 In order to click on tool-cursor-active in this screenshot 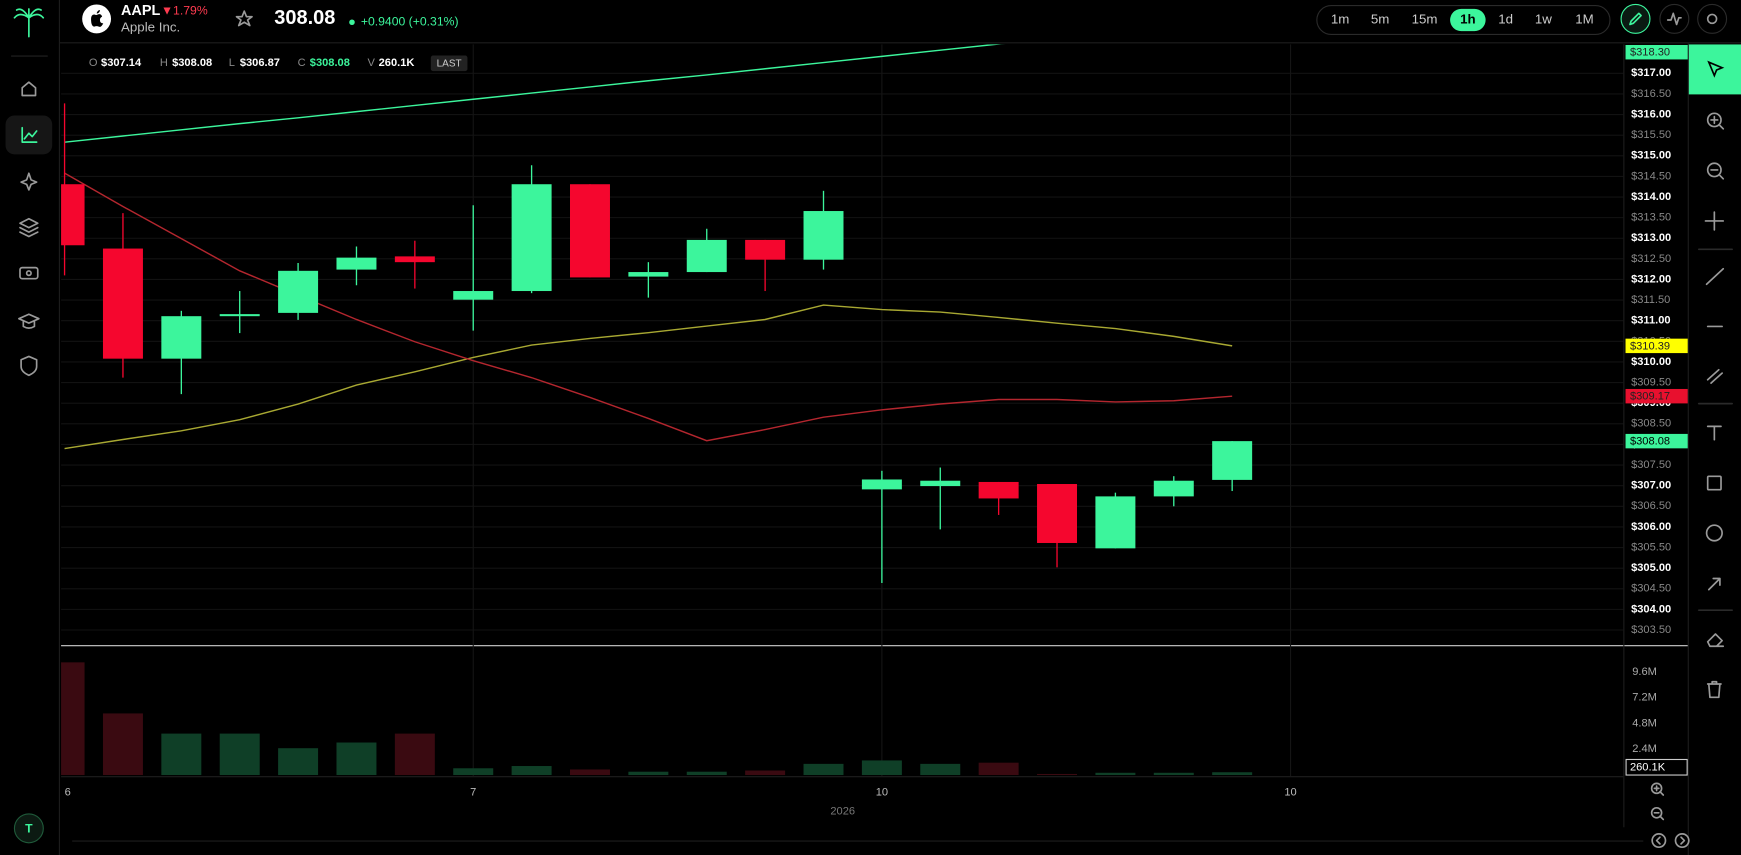, I will do `click(1714, 69)`.